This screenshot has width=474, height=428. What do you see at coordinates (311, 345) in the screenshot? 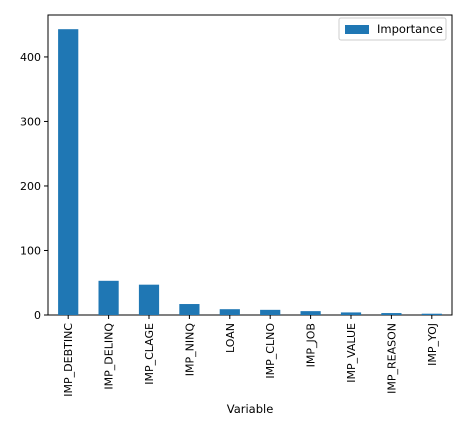
I see `x-tick-label: IMP_JOB` at bounding box center [311, 345].